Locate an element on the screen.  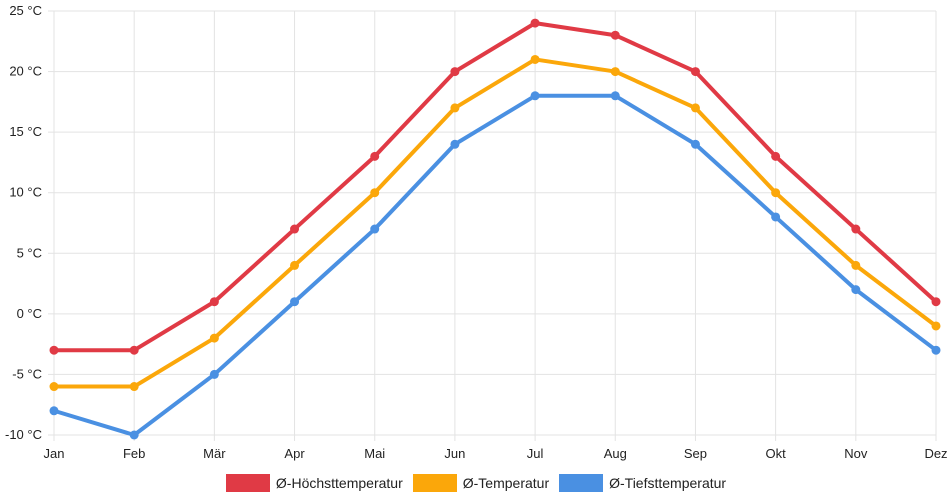
x-tick-label: Dez is located at coordinates (935, 453).